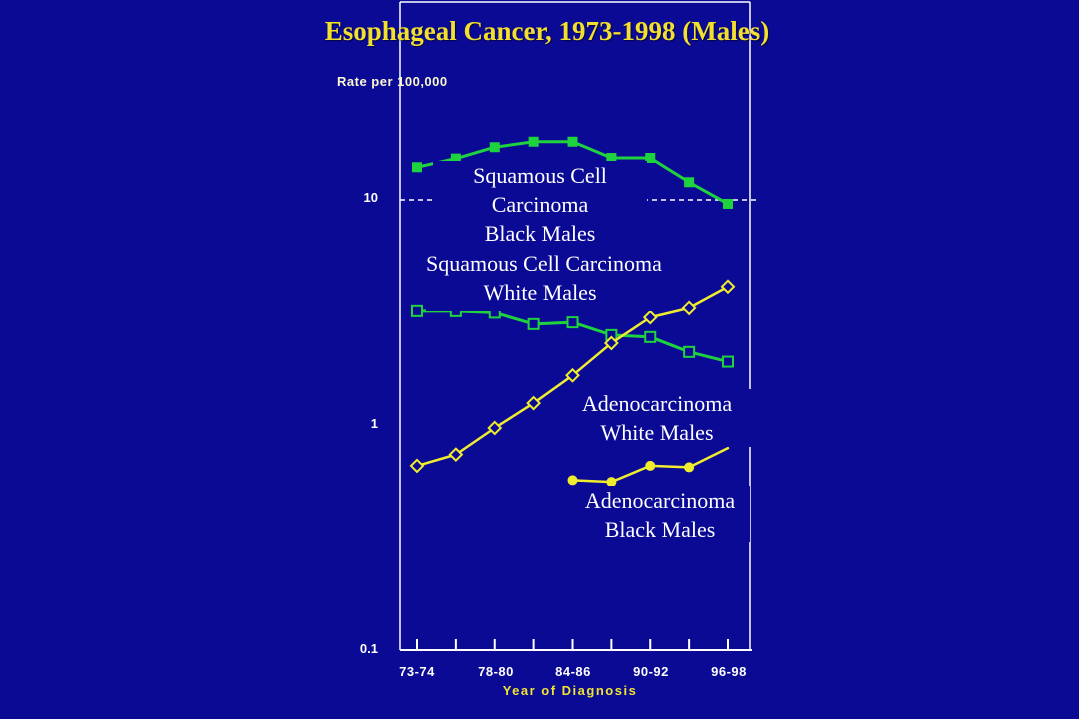  Describe the element at coordinates (660, 514) in the screenshot. I see `annotation-adeno-black-males: Adenocarcinoma Black Males` at that location.